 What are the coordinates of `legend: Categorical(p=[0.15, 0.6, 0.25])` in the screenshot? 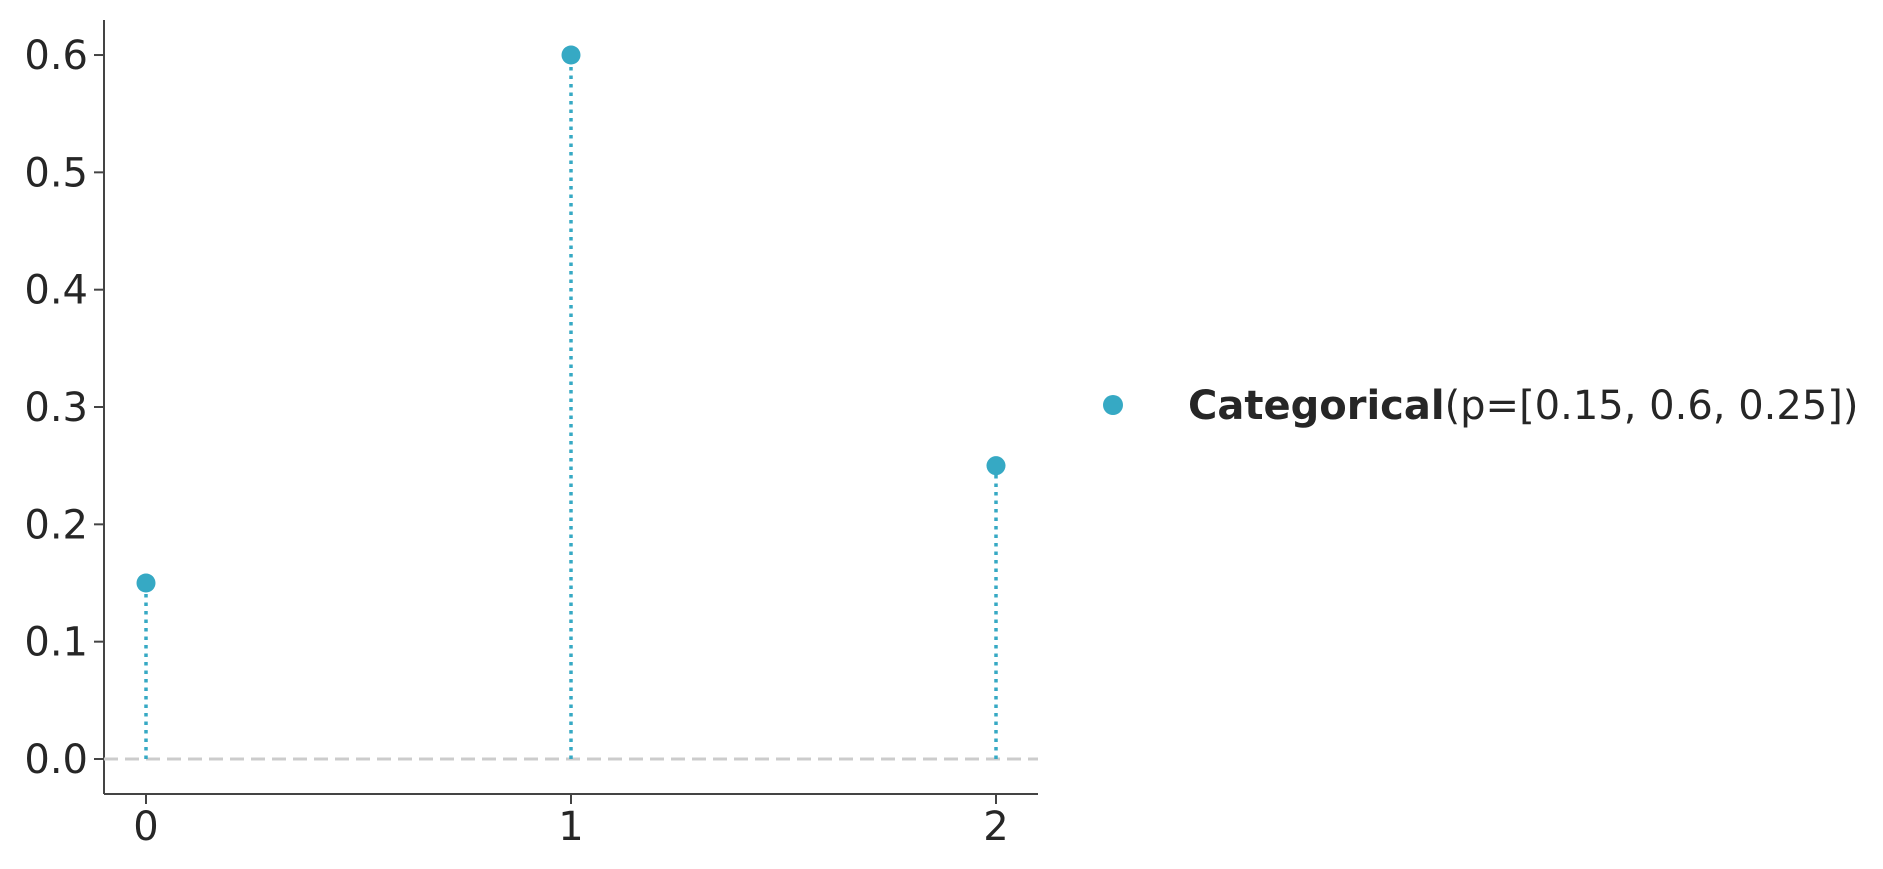 It's located at (1481, 406).